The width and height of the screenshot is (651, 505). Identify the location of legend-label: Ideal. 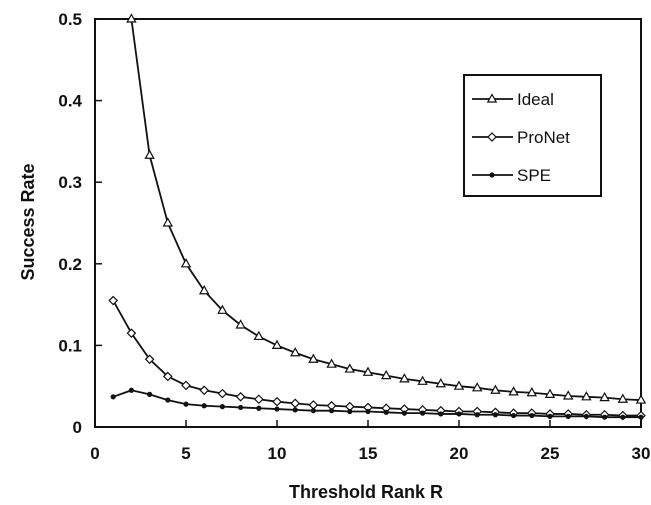
(535, 99).